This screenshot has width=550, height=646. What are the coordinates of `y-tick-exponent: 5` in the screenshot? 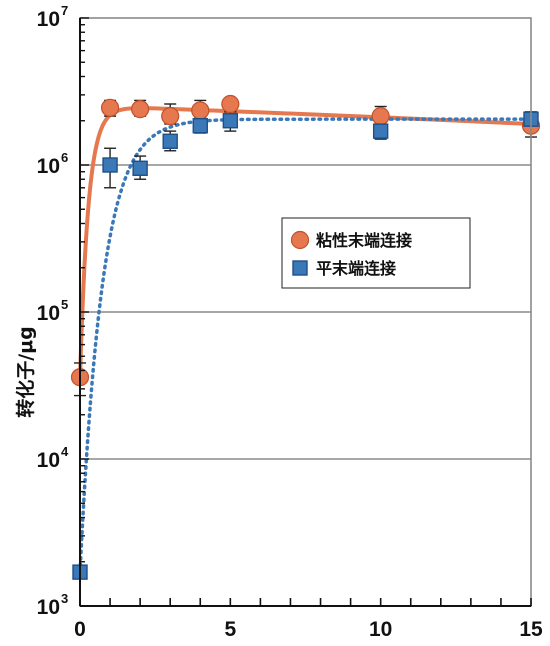 It's located at (64, 304).